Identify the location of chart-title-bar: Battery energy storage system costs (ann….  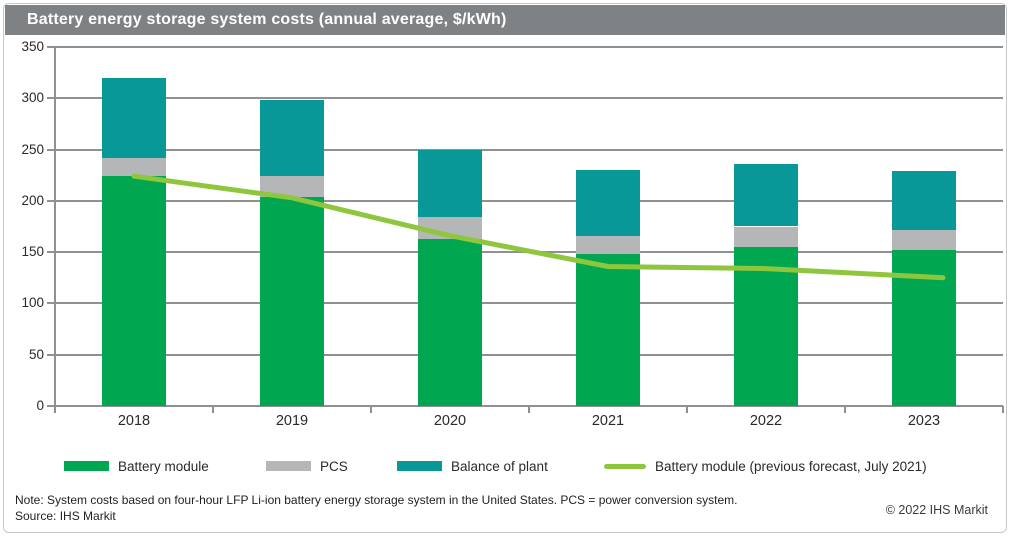
(505, 20).